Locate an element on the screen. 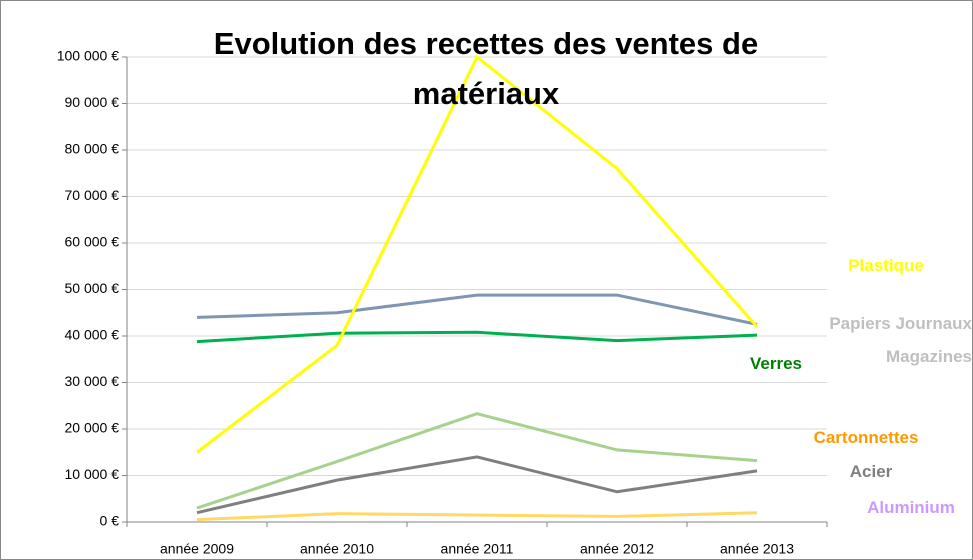 Image resolution: width=973 pixels, height=560 pixels. y-tick-label: 30 000 € is located at coordinates (92, 381).